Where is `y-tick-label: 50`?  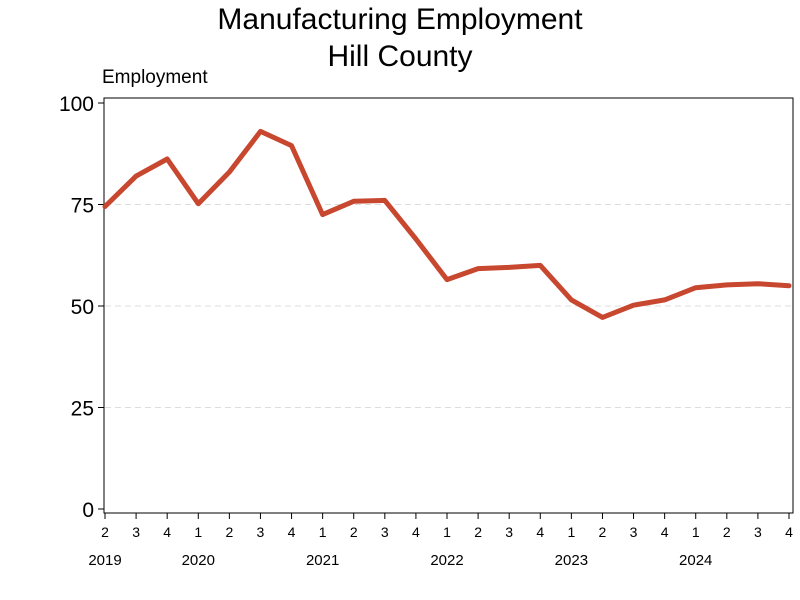
y-tick-label: 50 is located at coordinates (82, 307).